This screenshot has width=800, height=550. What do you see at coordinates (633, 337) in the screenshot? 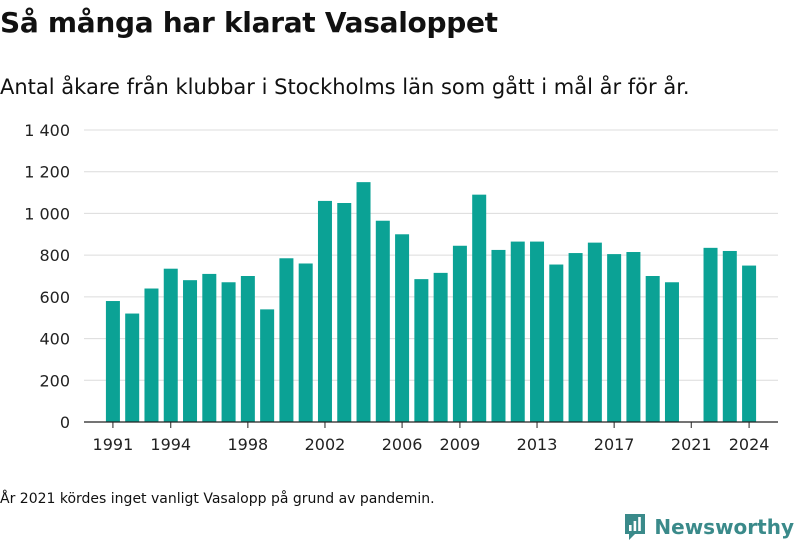
I see `bar-2018` at bounding box center [633, 337].